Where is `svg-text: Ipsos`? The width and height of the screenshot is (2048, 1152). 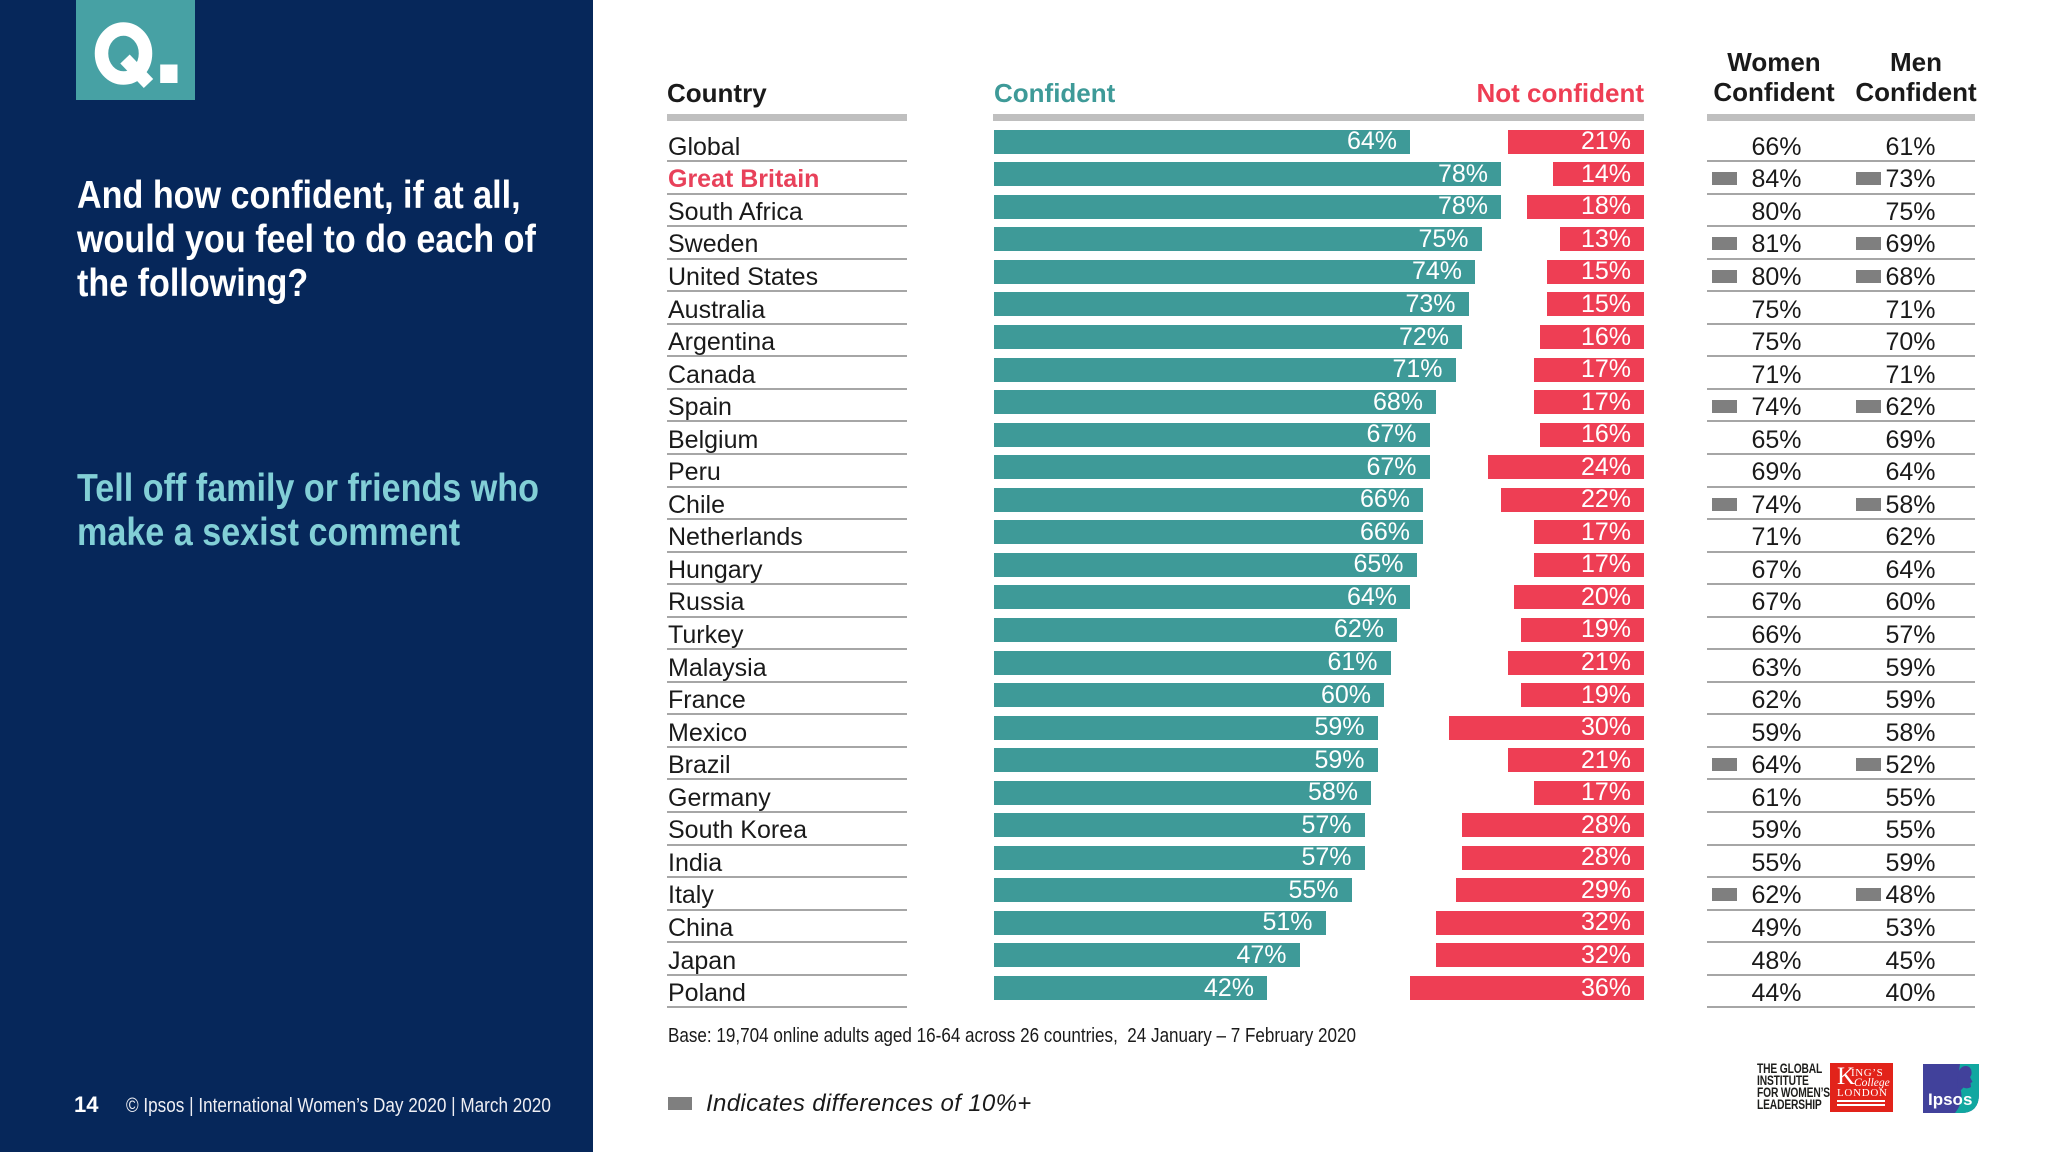 svg-text: Ipsos is located at coordinates (1950, 1099).